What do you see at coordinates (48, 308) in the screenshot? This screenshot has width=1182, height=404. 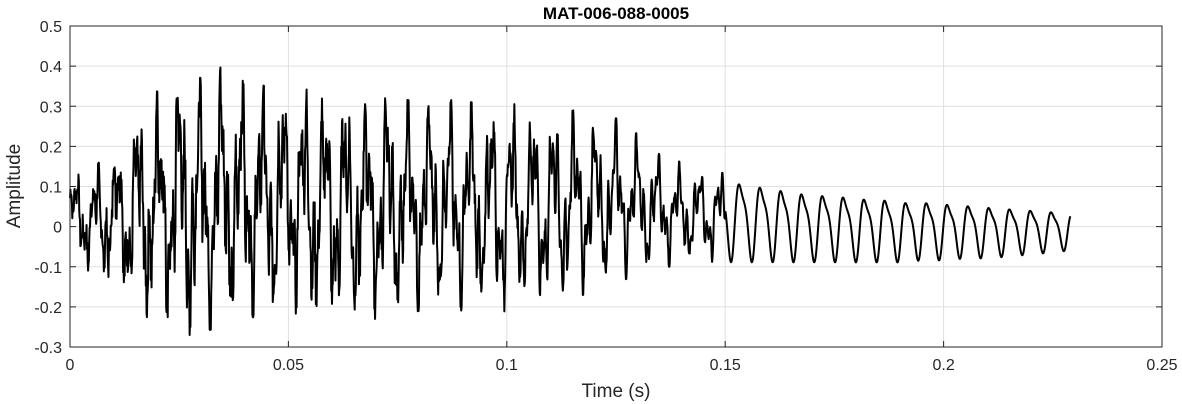 I see `y-tick-label: -0.2` at bounding box center [48, 308].